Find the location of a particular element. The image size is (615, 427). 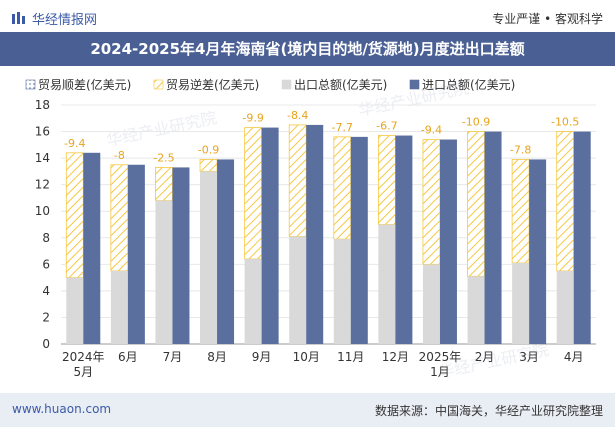

x-tick-label: 2024年 5月 is located at coordinates (83, 364).